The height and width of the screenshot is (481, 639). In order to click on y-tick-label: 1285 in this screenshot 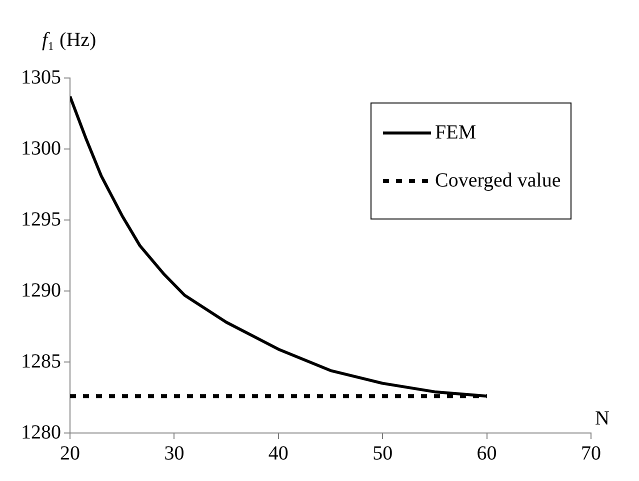, I will do `click(41, 361)`.